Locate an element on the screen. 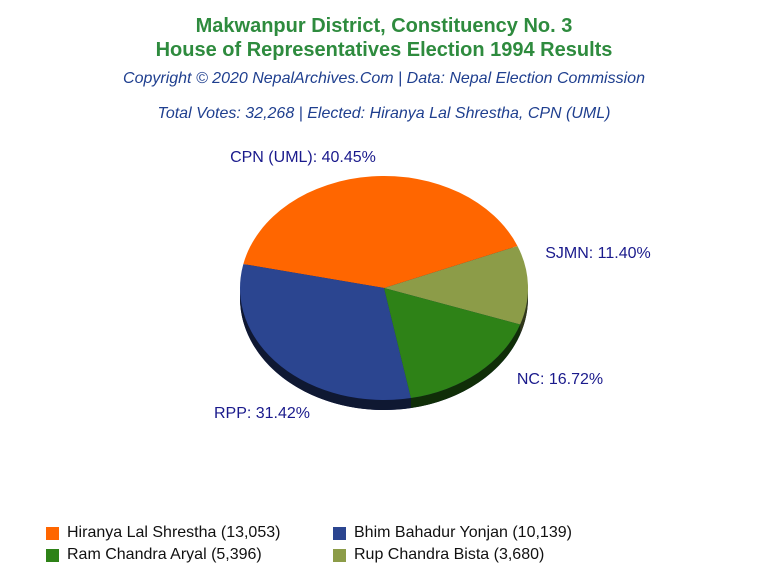 The image size is (768, 576). legend-item: Bhim Bahadur Yonjan (10,139) is located at coordinates (452, 533).